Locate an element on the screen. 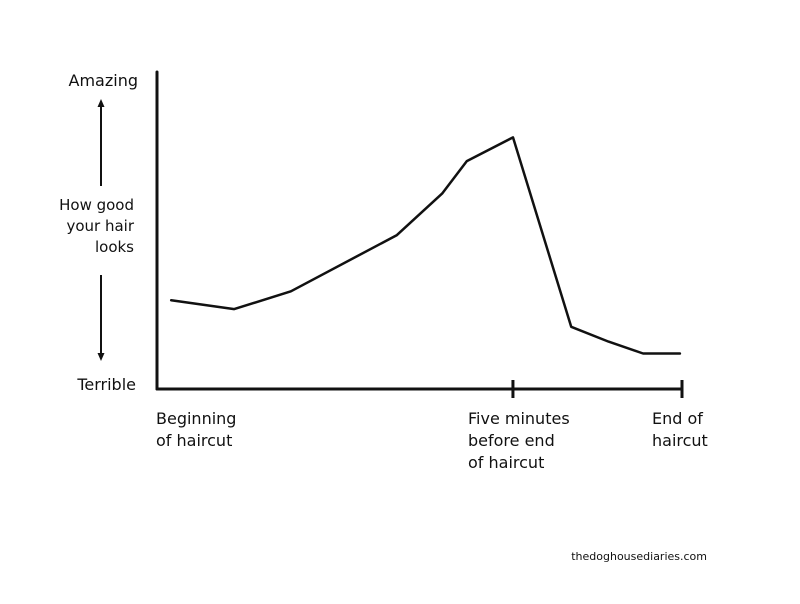 This screenshot has width=800, height=604. x-tick-label: before end is located at coordinates (511, 440).